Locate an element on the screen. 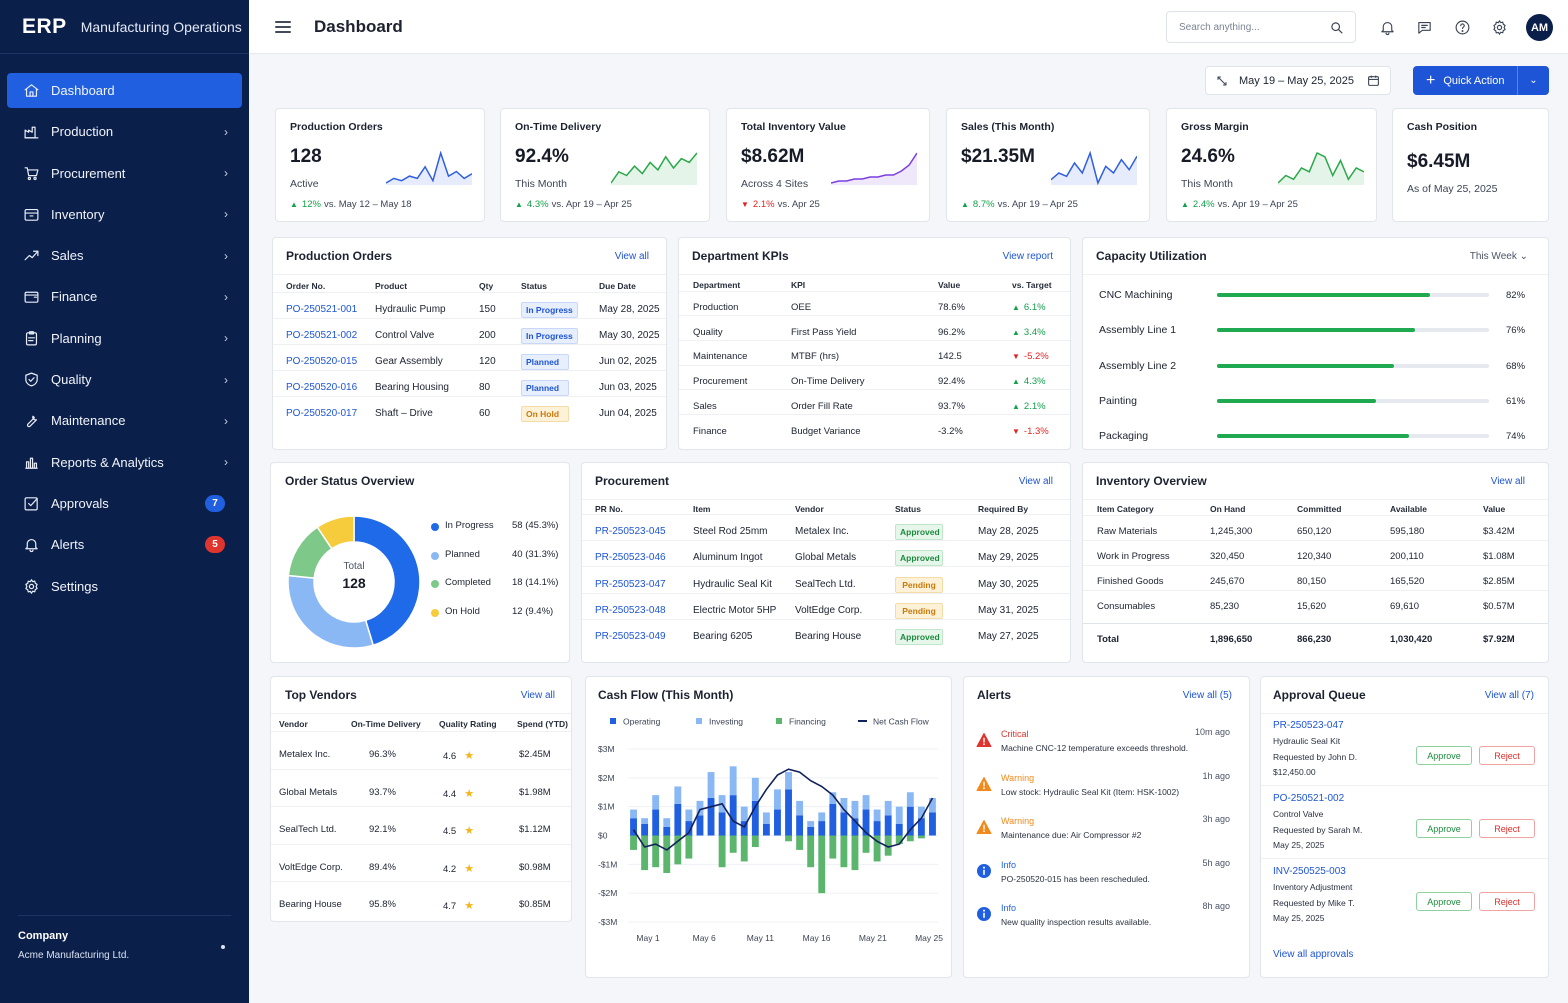 The width and height of the screenshot is (1568, 1003). sidebar-item-planning: Planning › is located at coordinates (124, 338).